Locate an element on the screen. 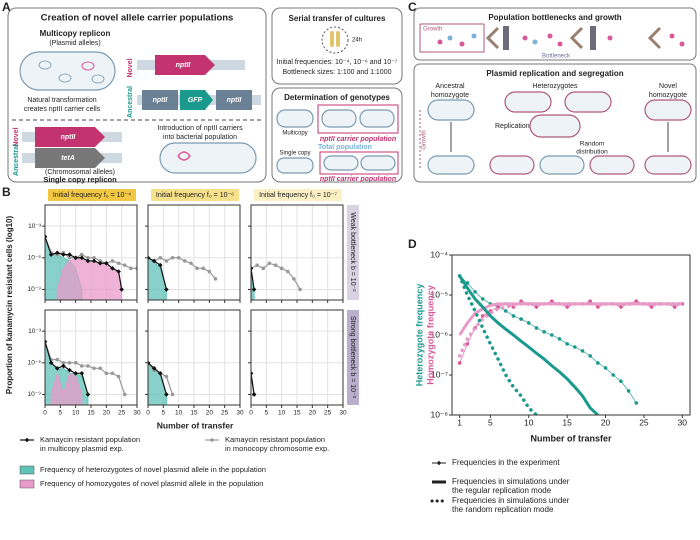 The width and height of the screenshot is (700, 540). gene-label: GFP is located at coordinates (195, 100).